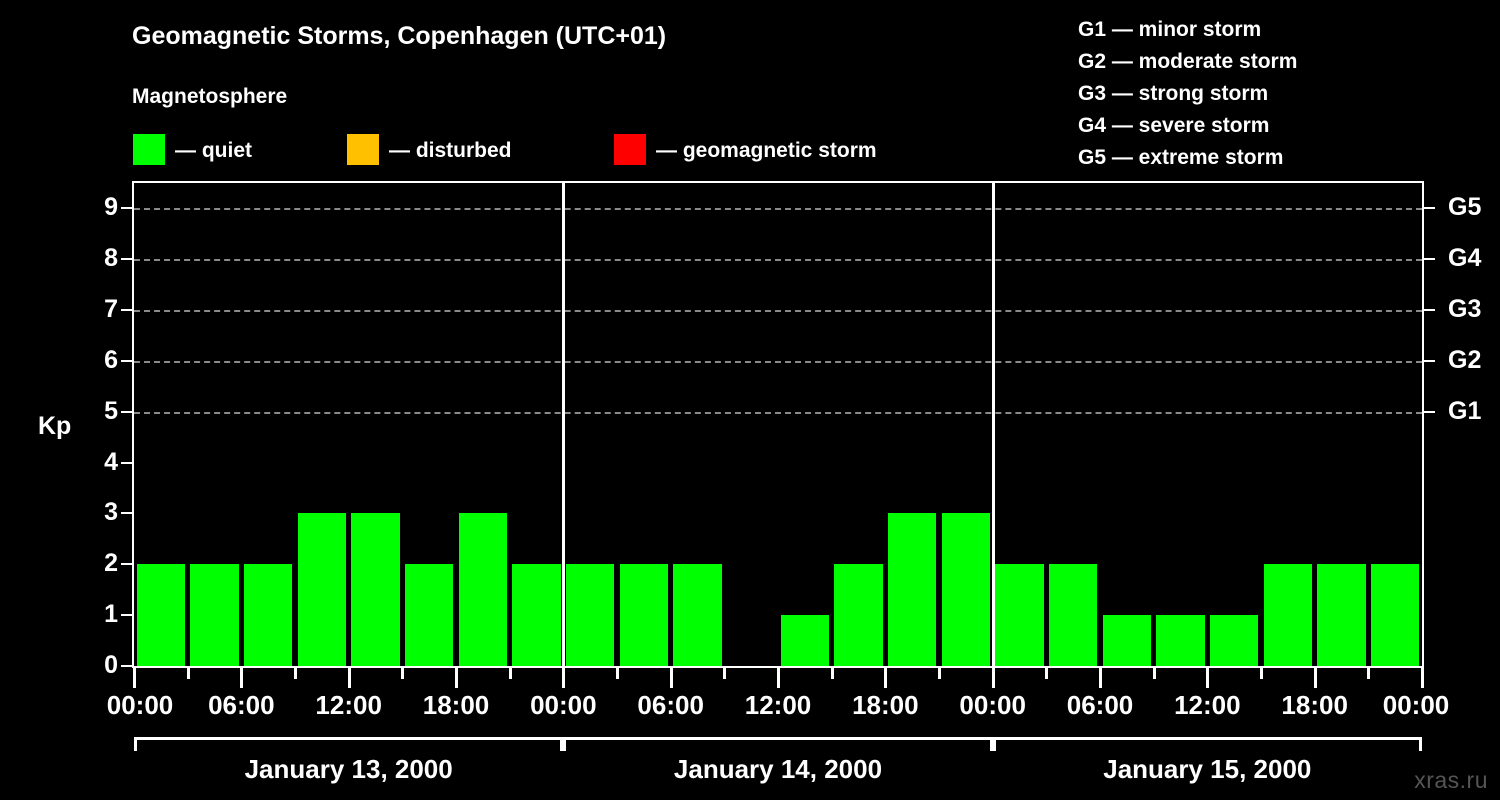 The image size is (1500, 800). I want to click on legend-swatch-disturbed, so click(363, 149).